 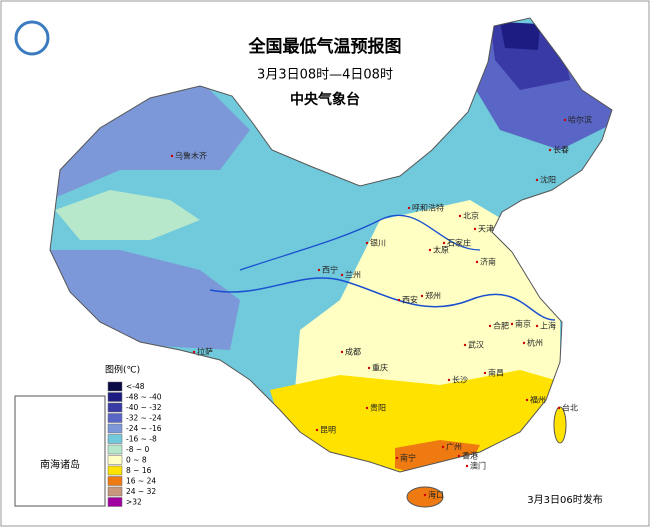 I want to click on city-label: 成都, so click(x=353, y=352).